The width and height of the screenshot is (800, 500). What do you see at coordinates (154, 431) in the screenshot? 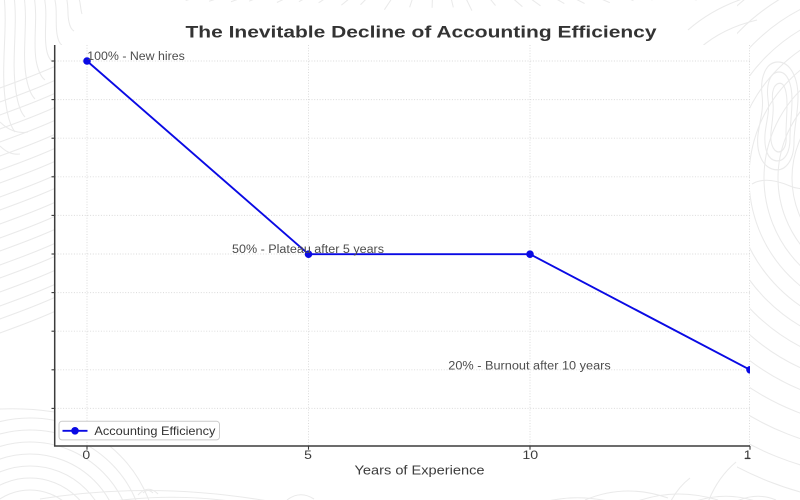
I see `svg-text: Accounting Efficiency` at bounding box center [154, 431].